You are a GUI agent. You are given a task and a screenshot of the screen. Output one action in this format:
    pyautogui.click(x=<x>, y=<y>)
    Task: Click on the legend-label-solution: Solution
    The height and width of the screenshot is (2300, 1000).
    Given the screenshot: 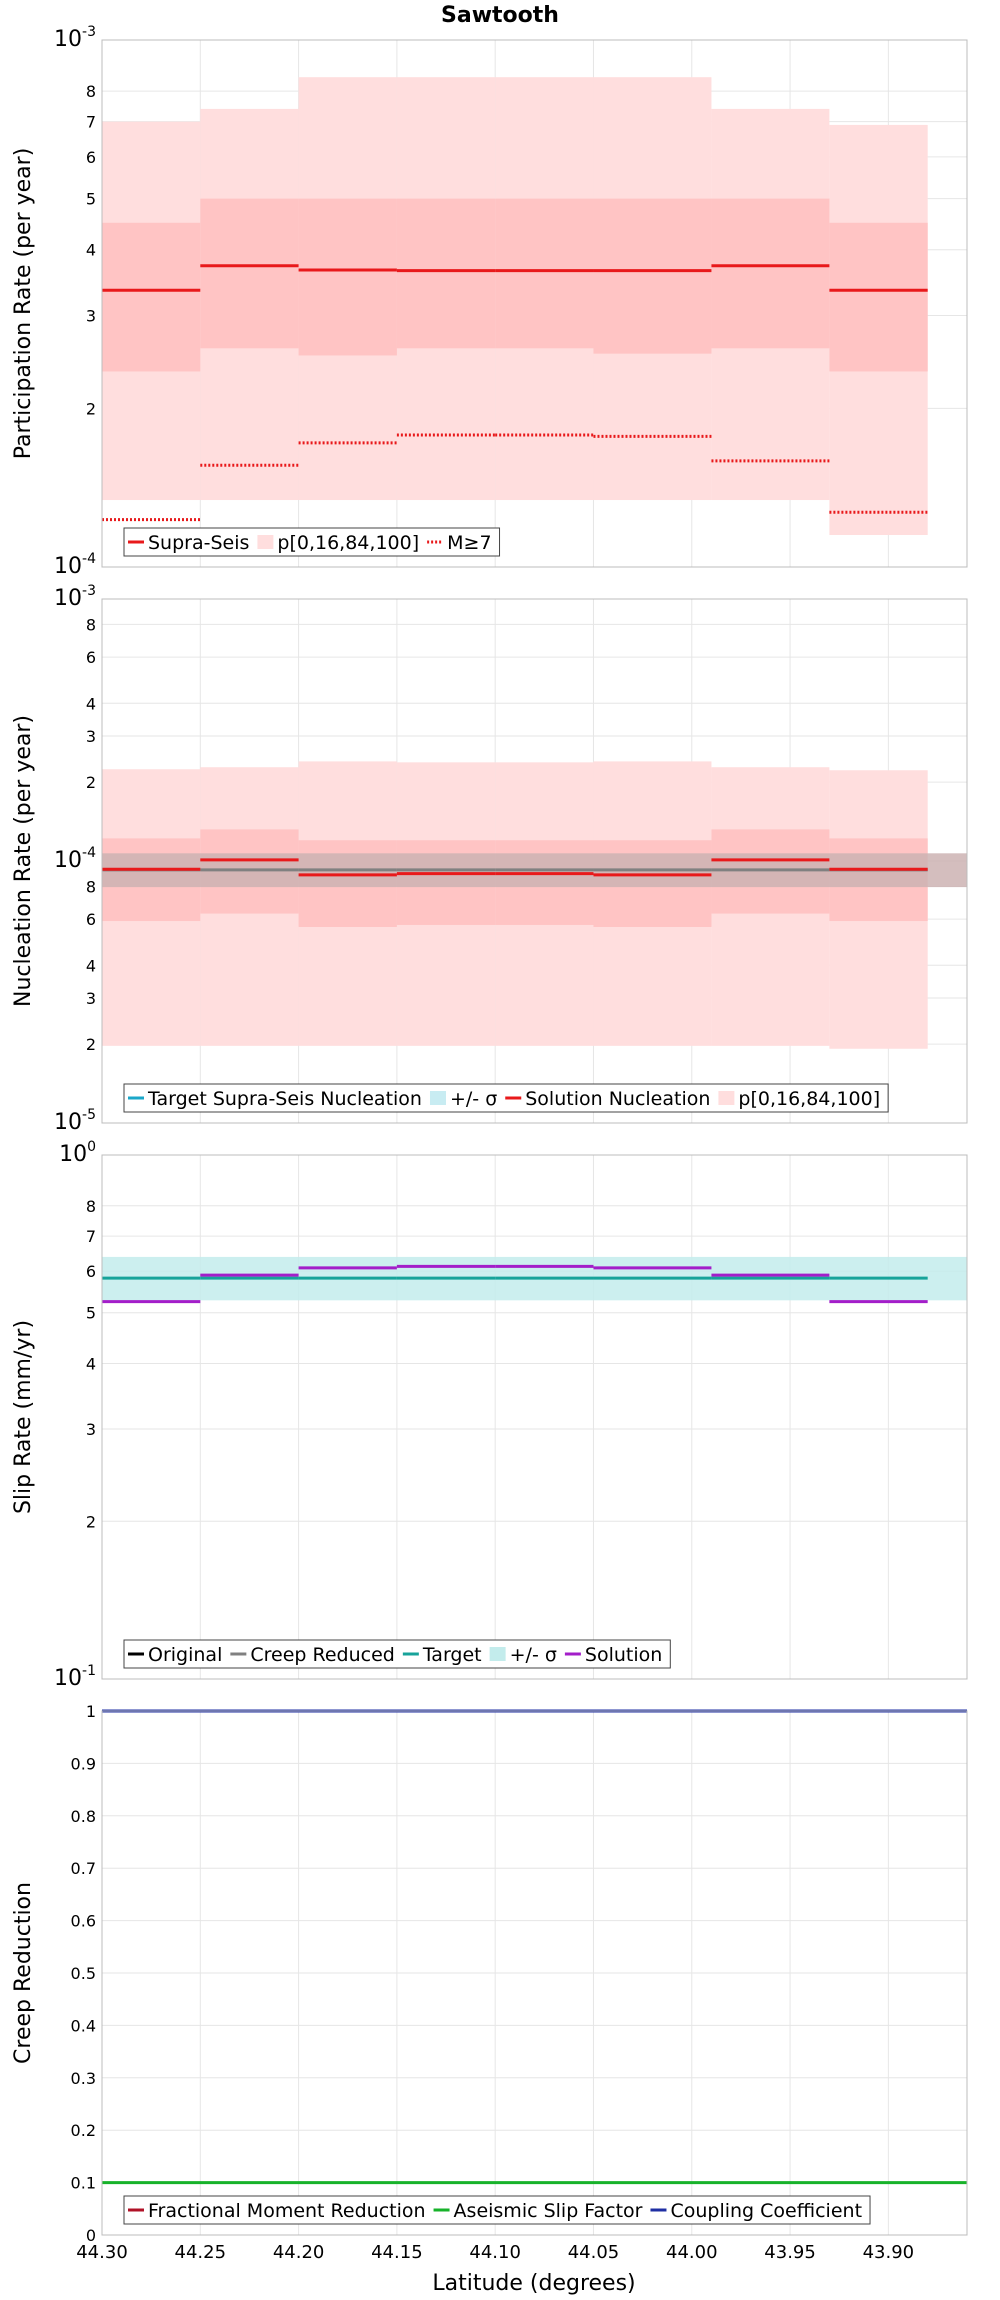 What is the action you would take?
    pyautogui.click(x=623, y=1655)
    